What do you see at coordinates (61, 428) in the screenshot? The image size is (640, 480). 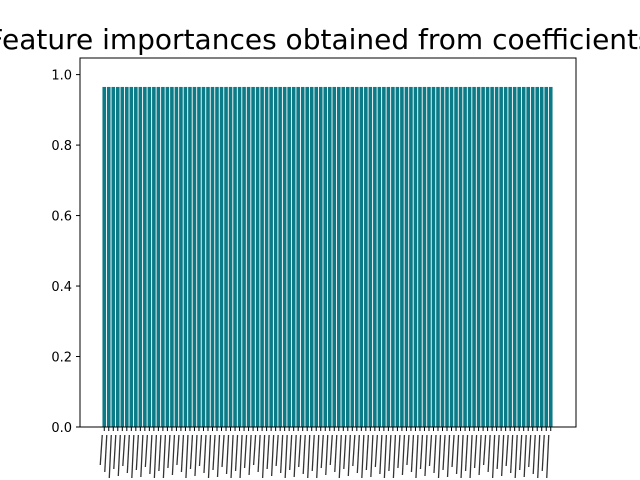 I see `y-tick-label: 0.0` at bounding box center [61, 428].